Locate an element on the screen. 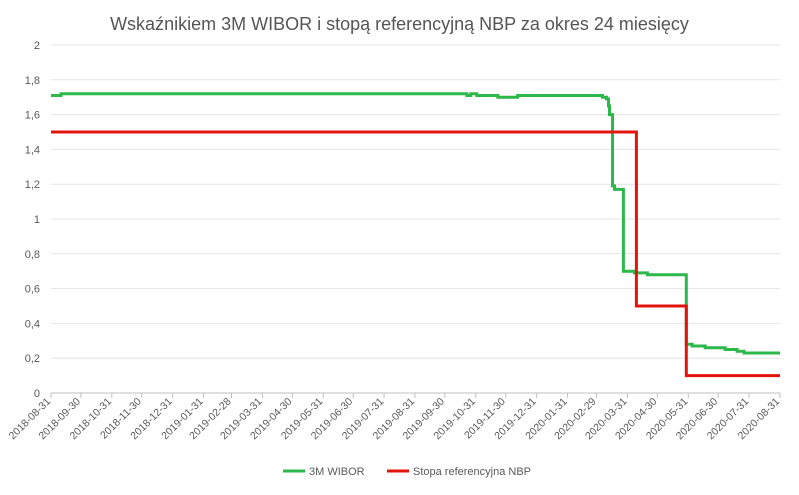 Image resolution: width=799 pixels, height=495 pixels. y-tick-label: 1,8 is located at coordinates (32, 81).